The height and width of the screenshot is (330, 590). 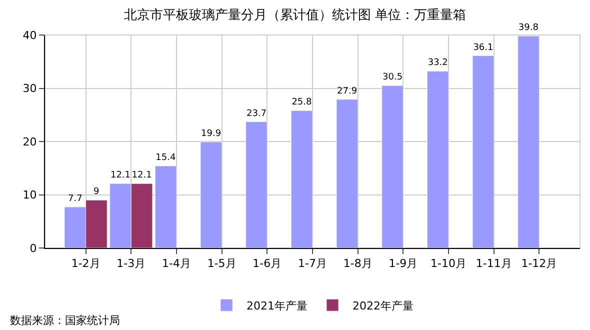 What do you see at coordinates (29, 195) in the screenshot?
I see `y-tick-label: 10` at bounding box center [29, 195].